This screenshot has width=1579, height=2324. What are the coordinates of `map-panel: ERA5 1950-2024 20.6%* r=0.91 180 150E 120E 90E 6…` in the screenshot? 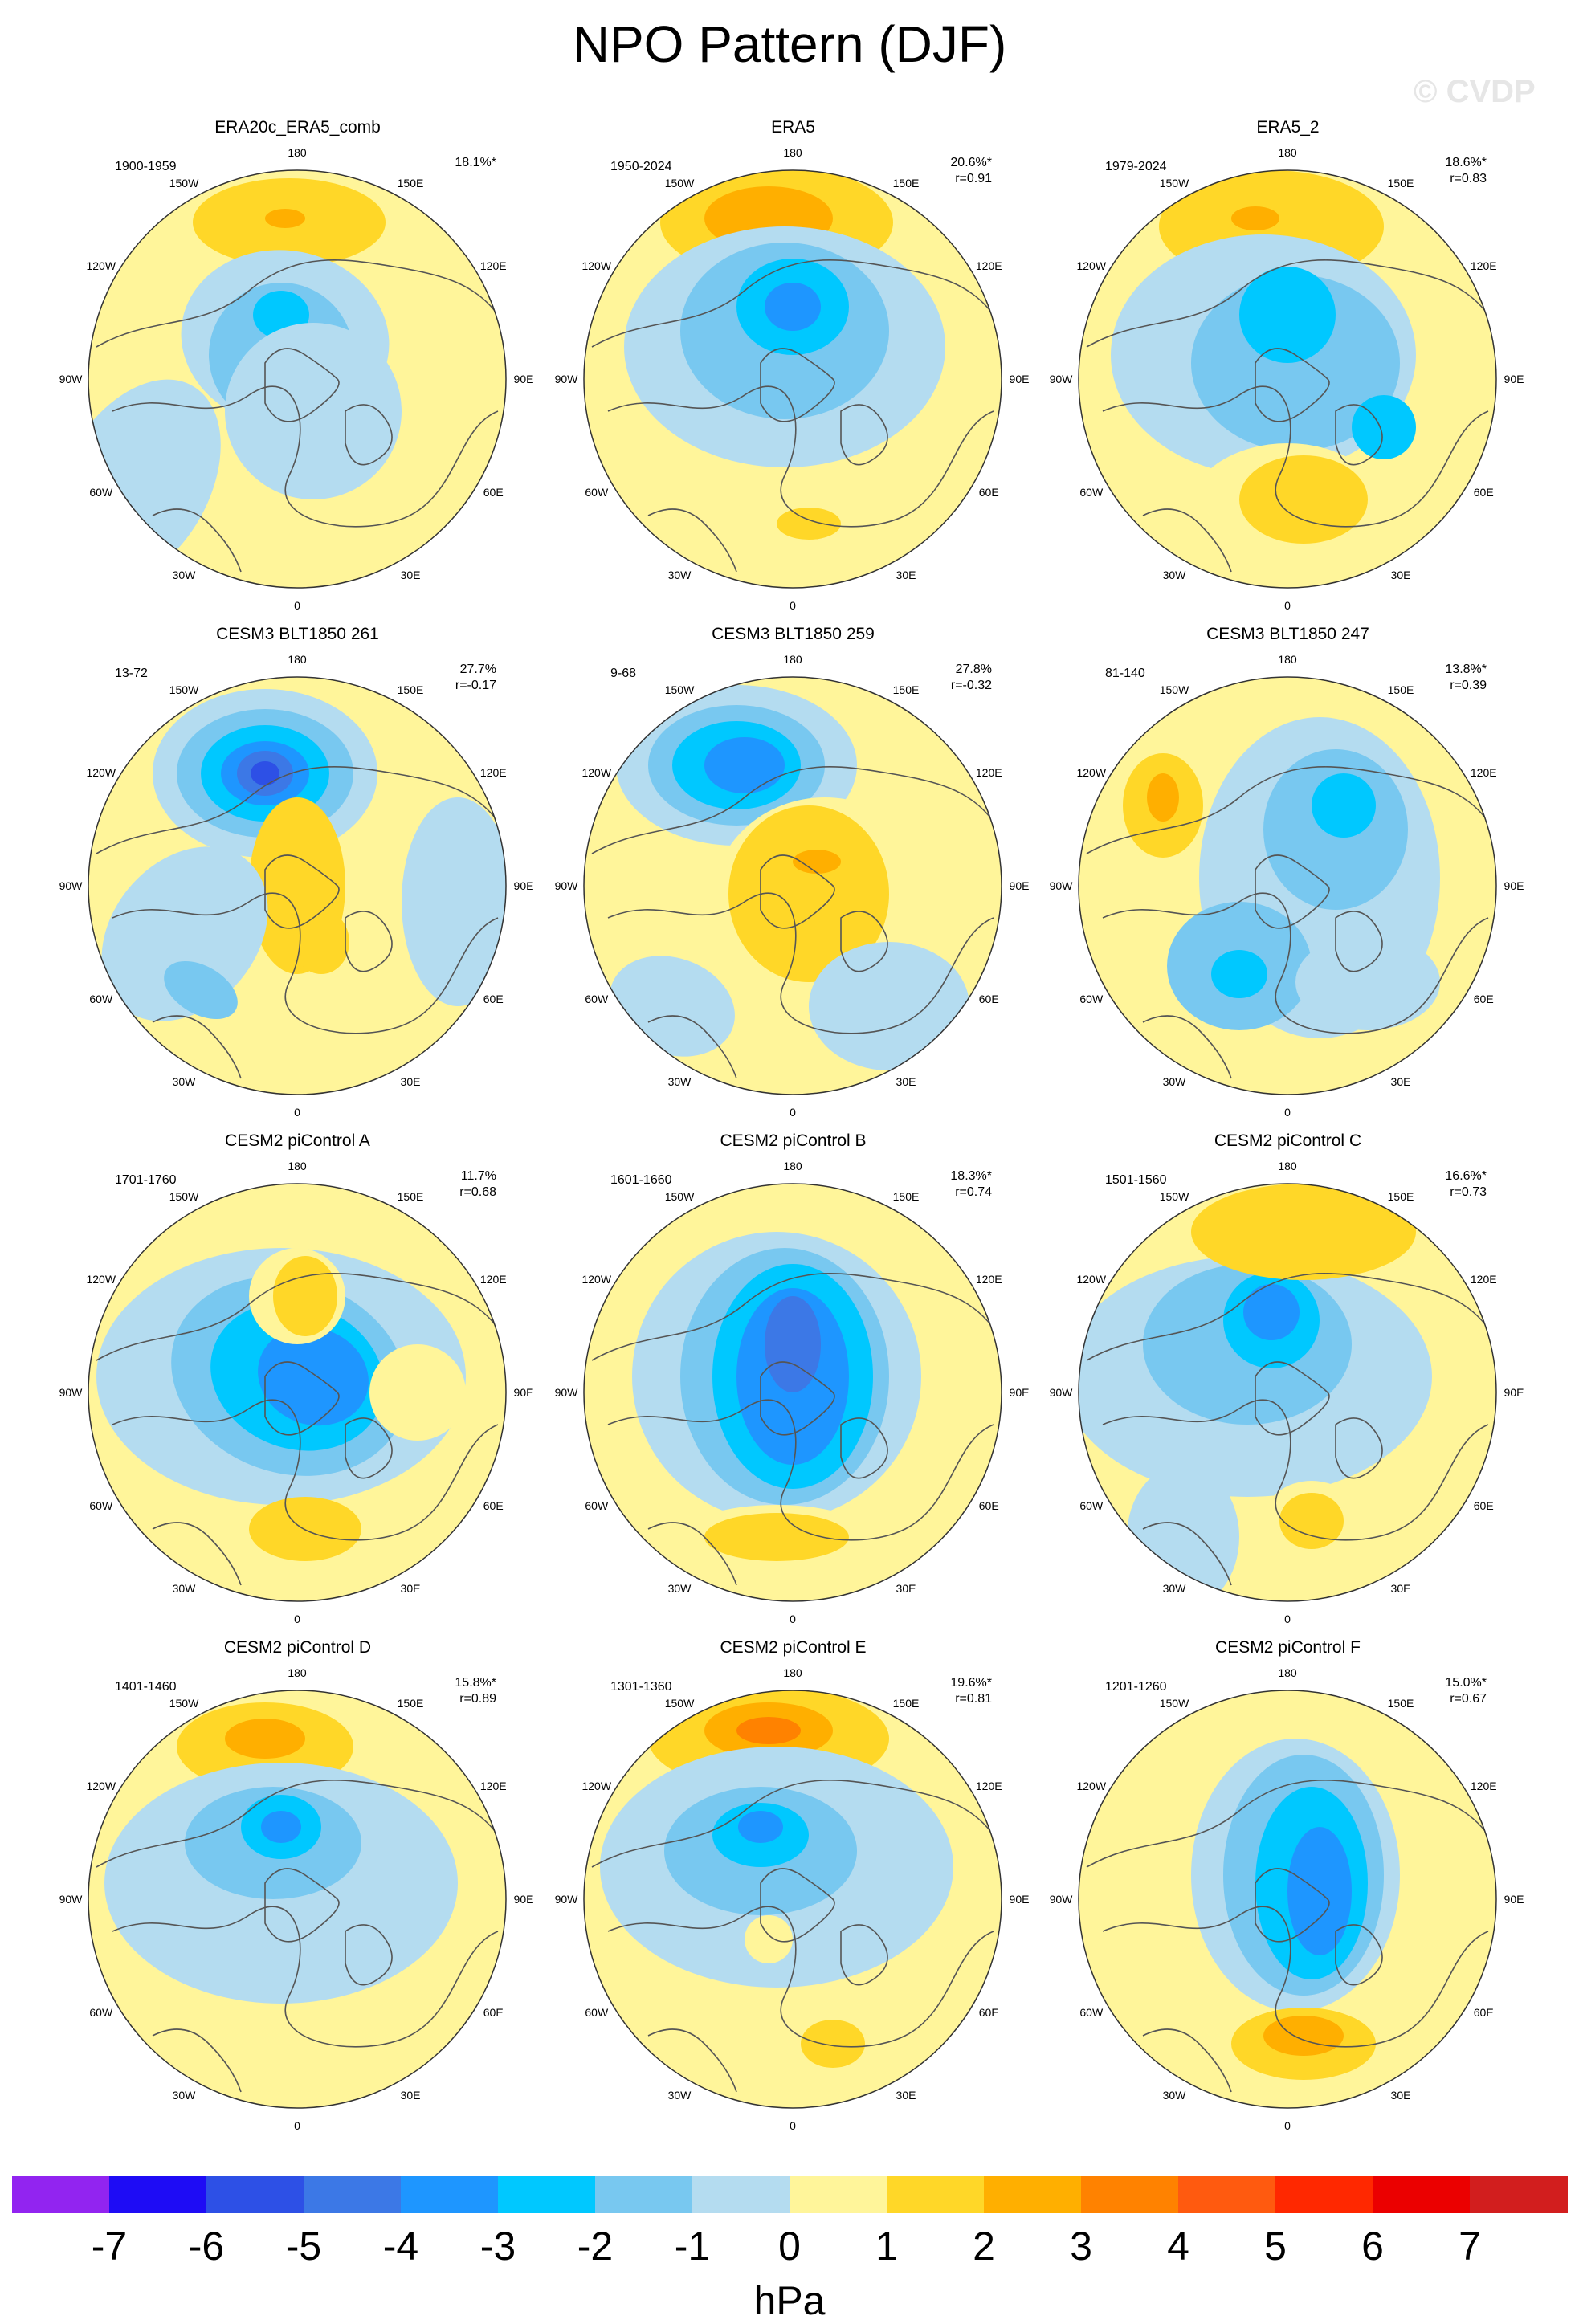 It's located at (793, 373).